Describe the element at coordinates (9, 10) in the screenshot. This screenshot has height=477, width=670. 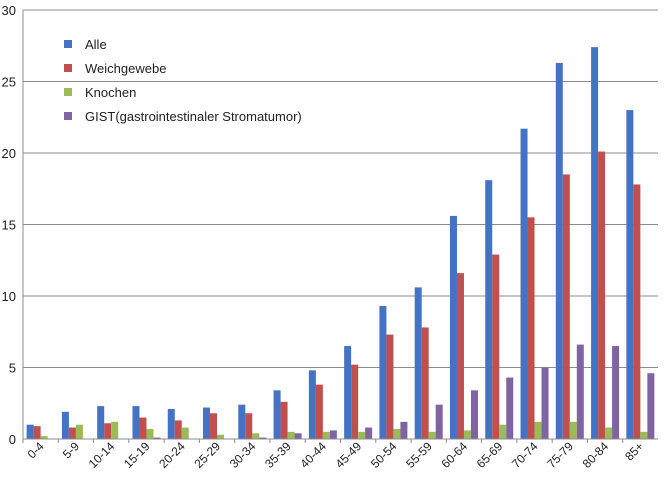
I see `y-tick-label: 30` at that location.